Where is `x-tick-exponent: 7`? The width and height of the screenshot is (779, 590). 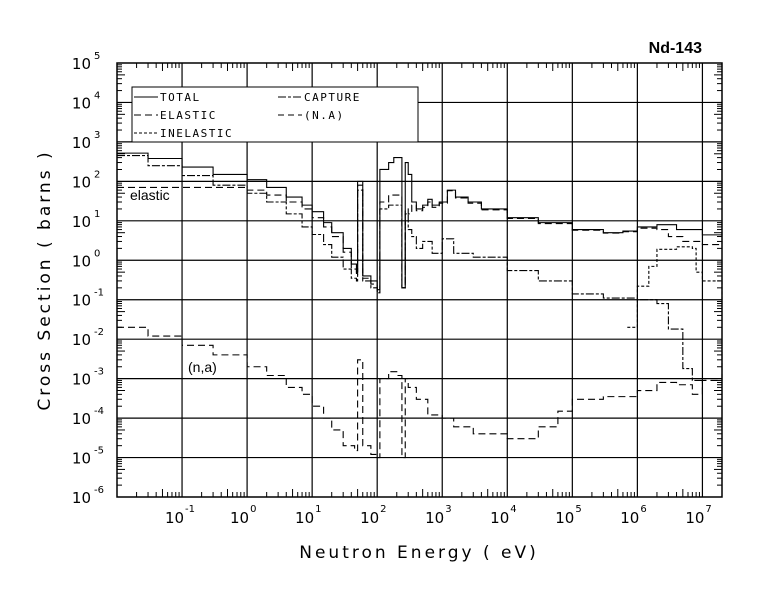 x-tick-exponent: 7 is located at coordinates (708, 509).